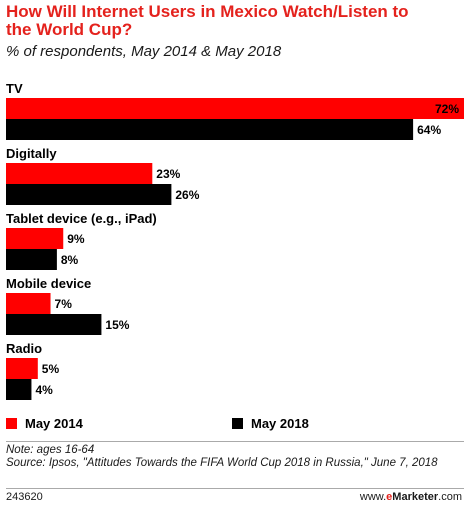  What do you see at coordinates (35, 238) in the screenshot?
I see `bar-tablet-device-may-2014` at bounding box center [35, 238].